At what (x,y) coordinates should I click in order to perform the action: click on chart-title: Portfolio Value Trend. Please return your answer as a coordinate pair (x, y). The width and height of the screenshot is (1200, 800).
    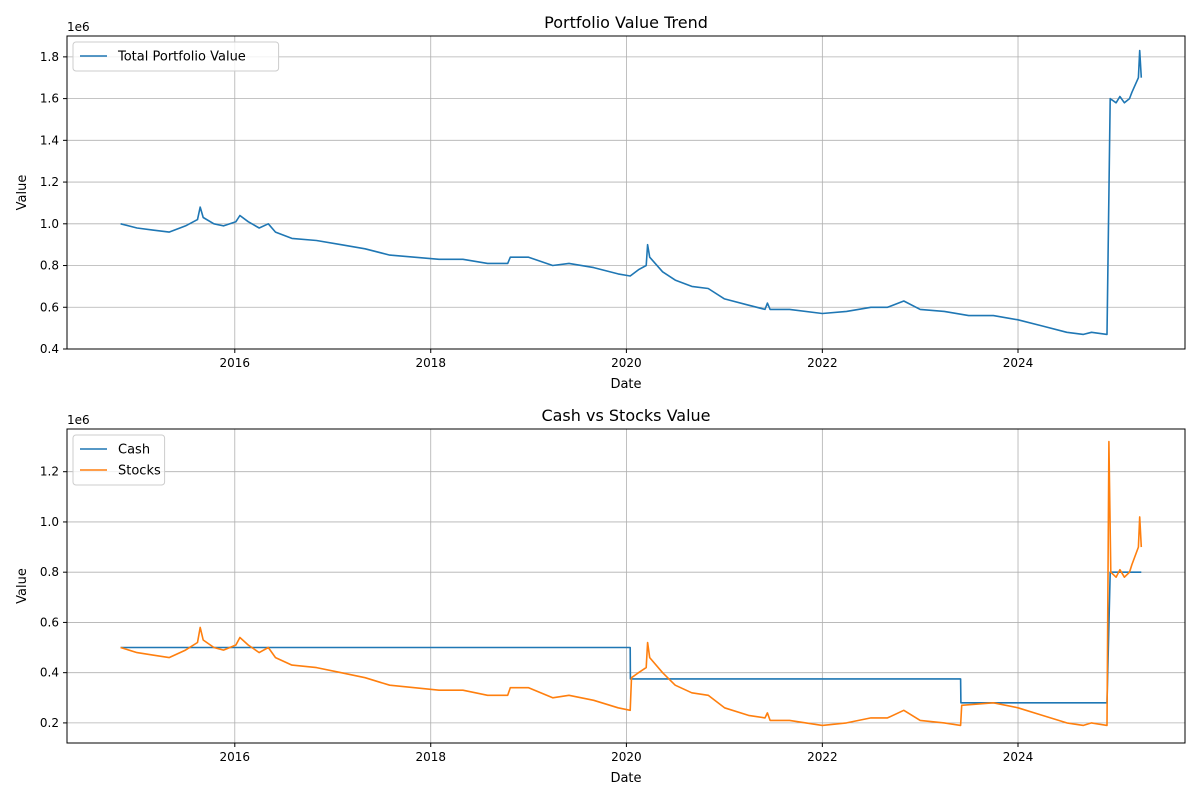
    Looking at the image, I should click on (626, 22).